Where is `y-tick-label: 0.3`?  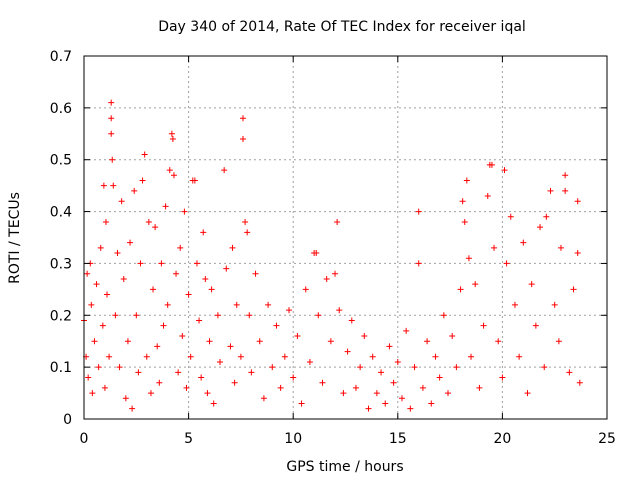
y-tick-label: 0.3 is located at coordinates (61, 264).